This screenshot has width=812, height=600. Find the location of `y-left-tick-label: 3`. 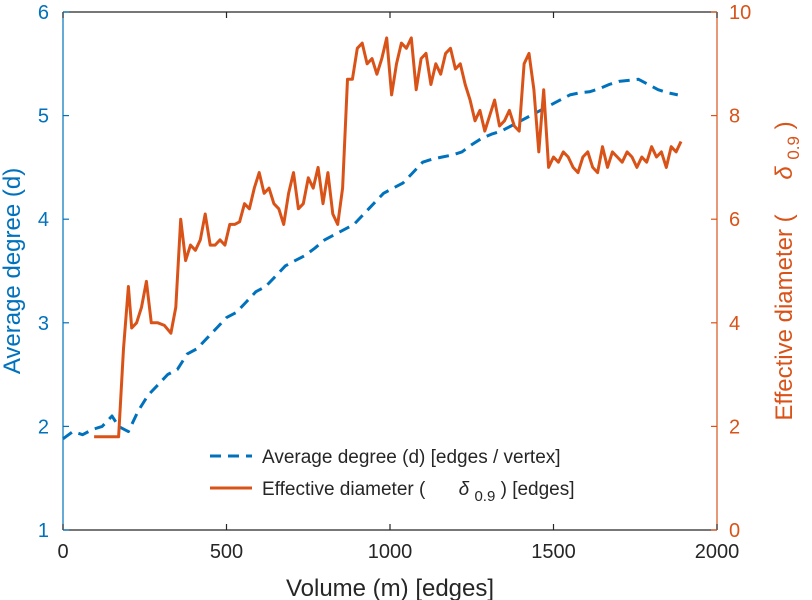

y-left-tick-label: 3 is located at coordinates (43, 324).